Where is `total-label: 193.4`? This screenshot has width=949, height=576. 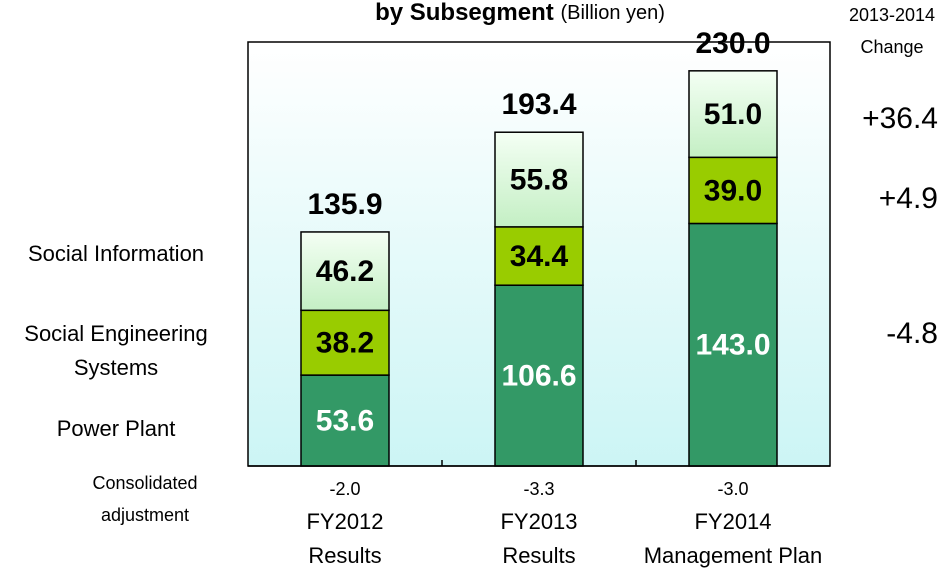
total-label: 193.4 is located at coordinates (538, 104).